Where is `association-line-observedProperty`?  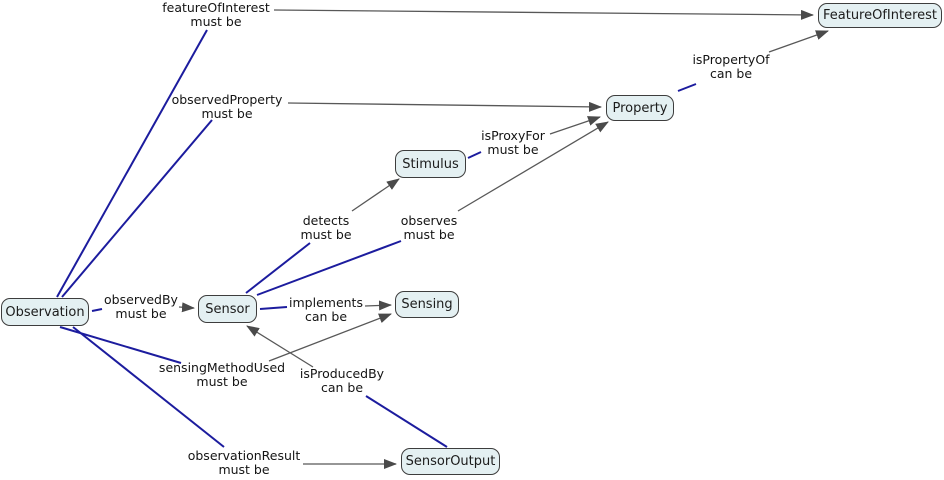
association-line-observedProperty is located at coordinates (137, 208).